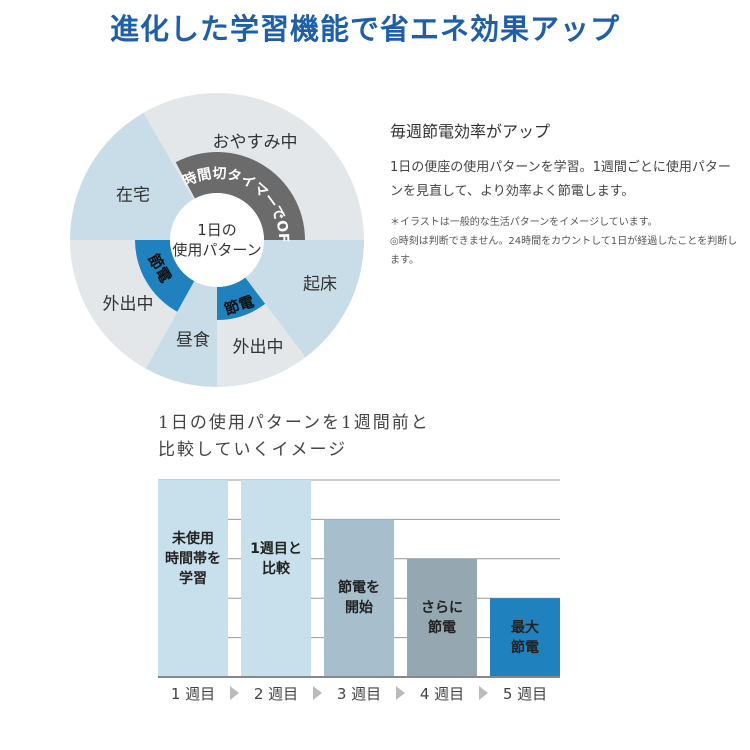 This screenshot has height=750, width=750. What do you see at coordinates (442, 694) in the screenshot?
I see `x-tick-label: 4 週目` at bounding box center [442, 694].